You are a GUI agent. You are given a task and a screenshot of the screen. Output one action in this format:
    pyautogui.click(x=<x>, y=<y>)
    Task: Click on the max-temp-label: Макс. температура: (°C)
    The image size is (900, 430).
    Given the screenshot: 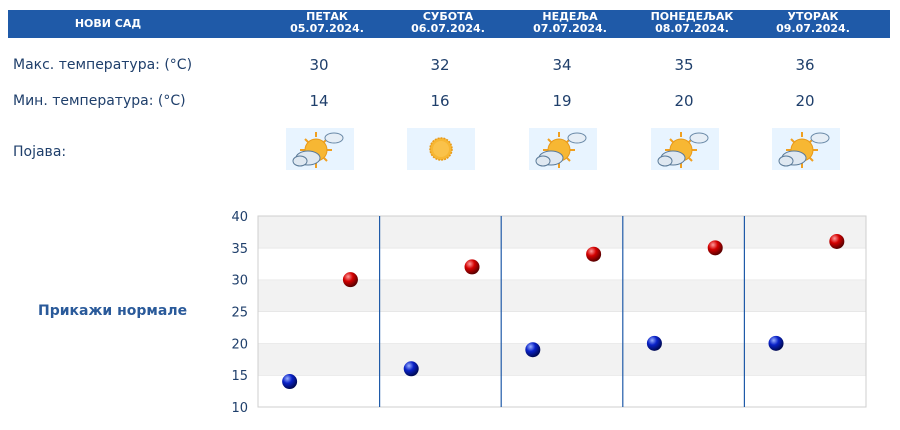 What is the action you would take?
    pyautogui.click(x=103, y=65)
    